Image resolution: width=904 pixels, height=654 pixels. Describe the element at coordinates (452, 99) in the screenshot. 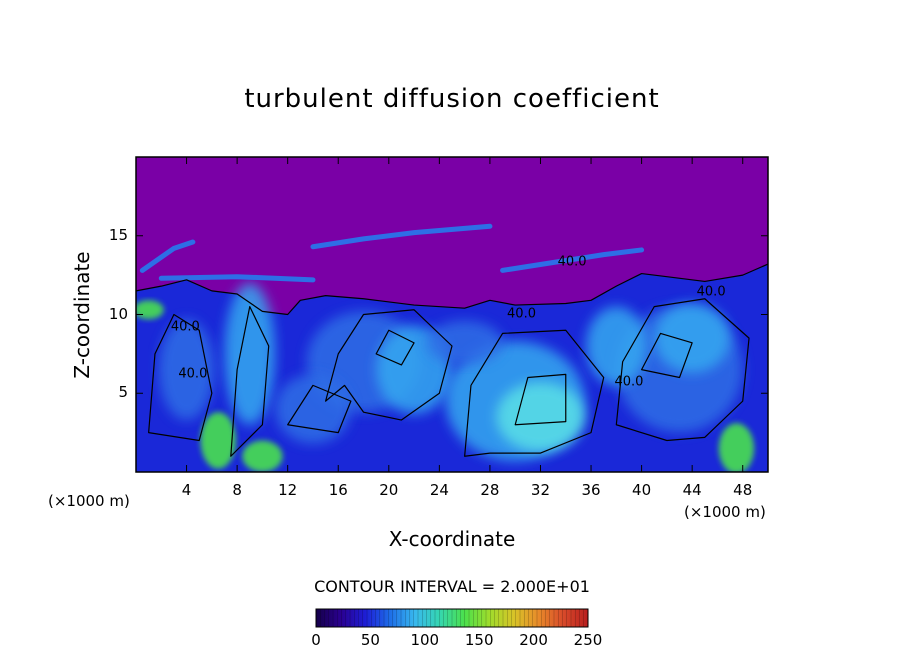

I see `chart-title: turbulent diffusion coefficient` at that location.